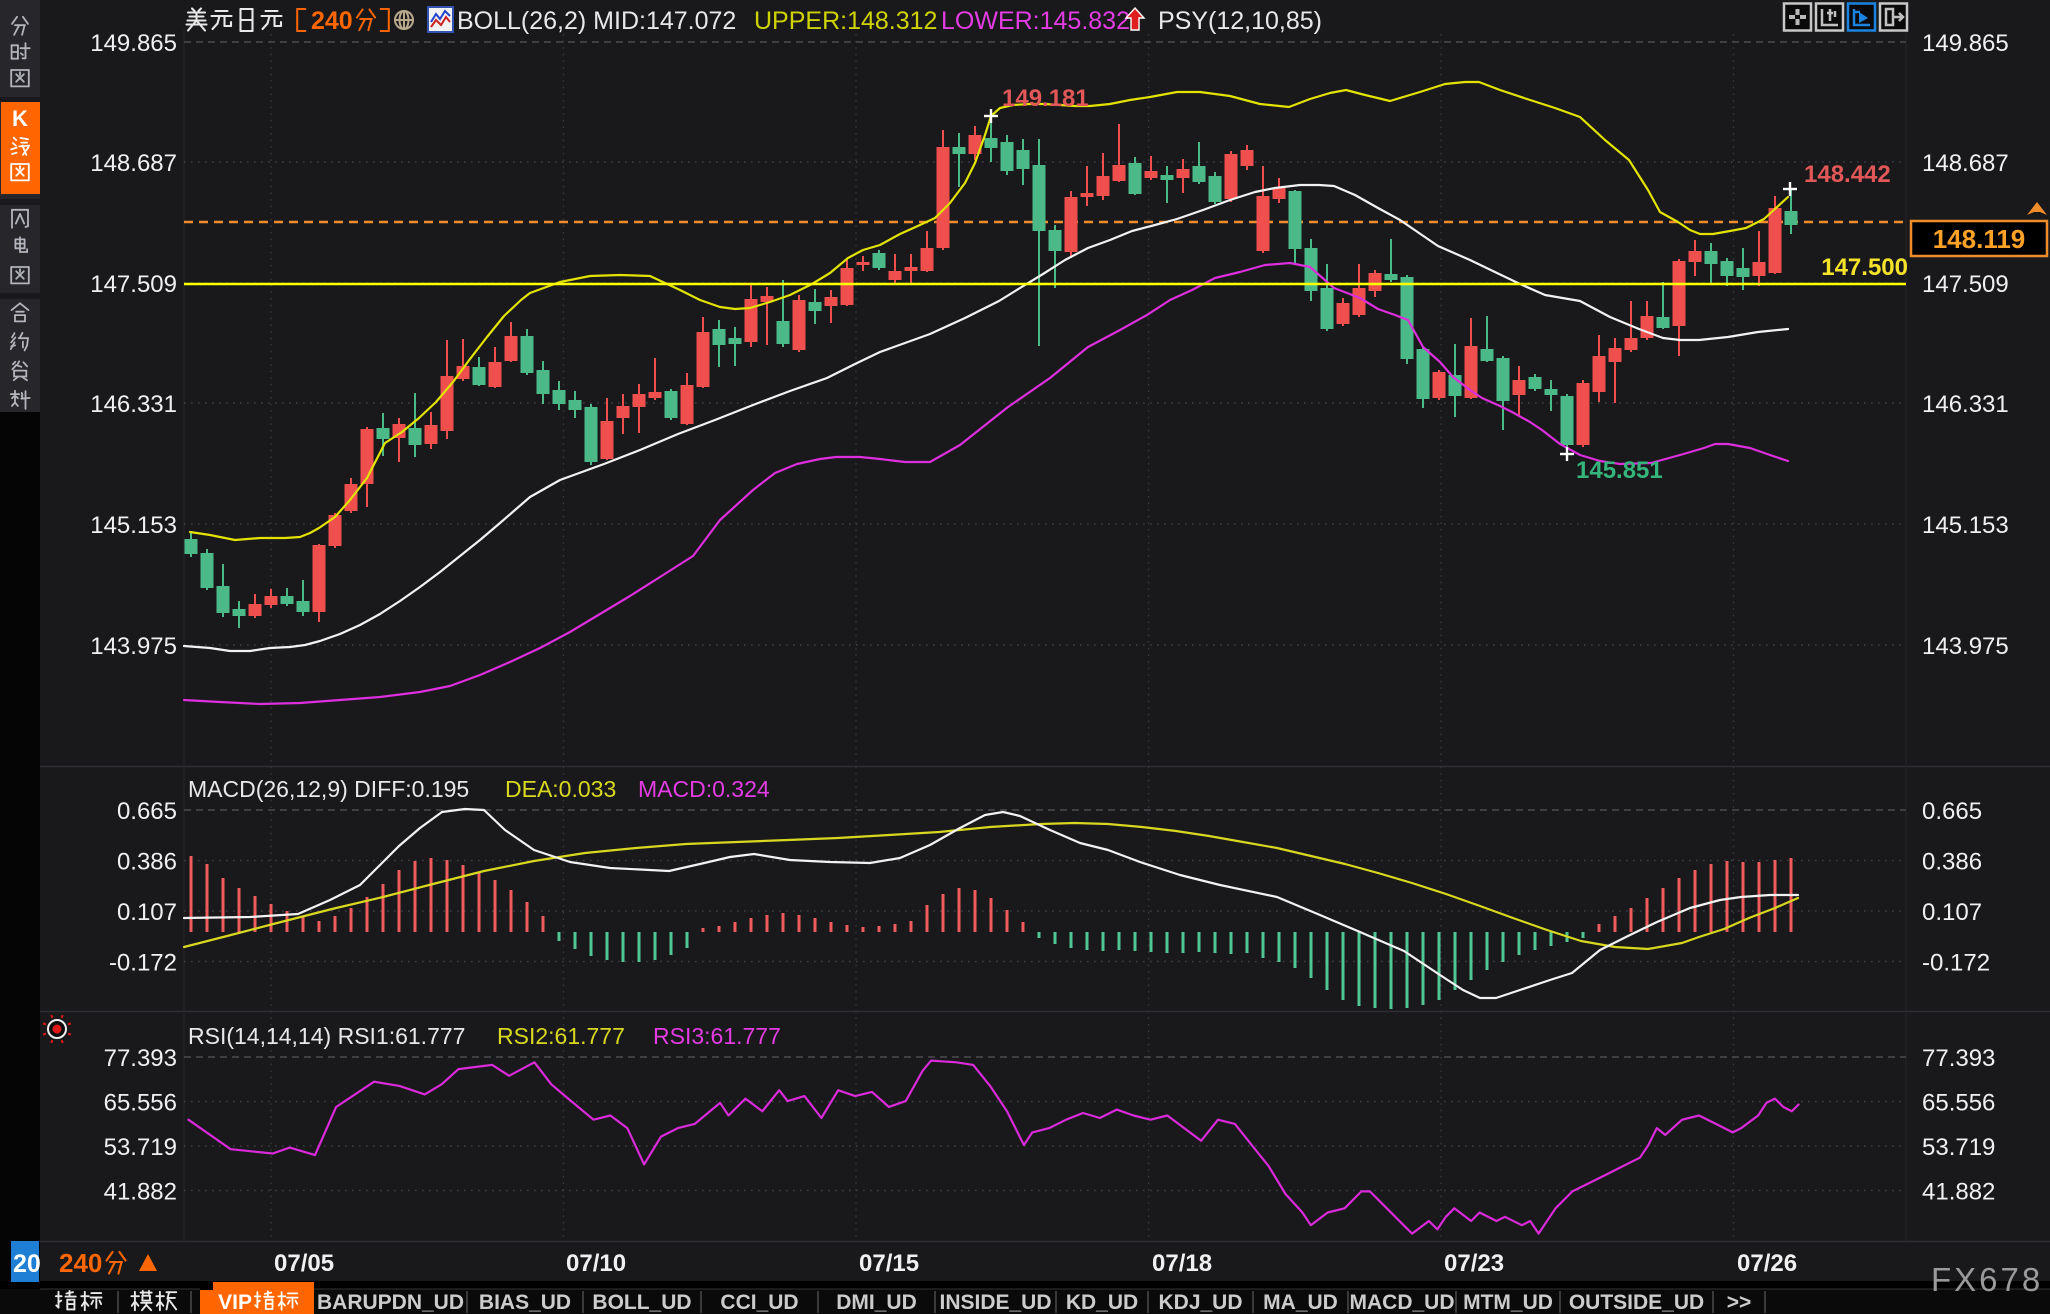 The height and width of the screenshot is (1314, 2050). I want to click on svg-text: BOLL_UD, so click(641, 1302).